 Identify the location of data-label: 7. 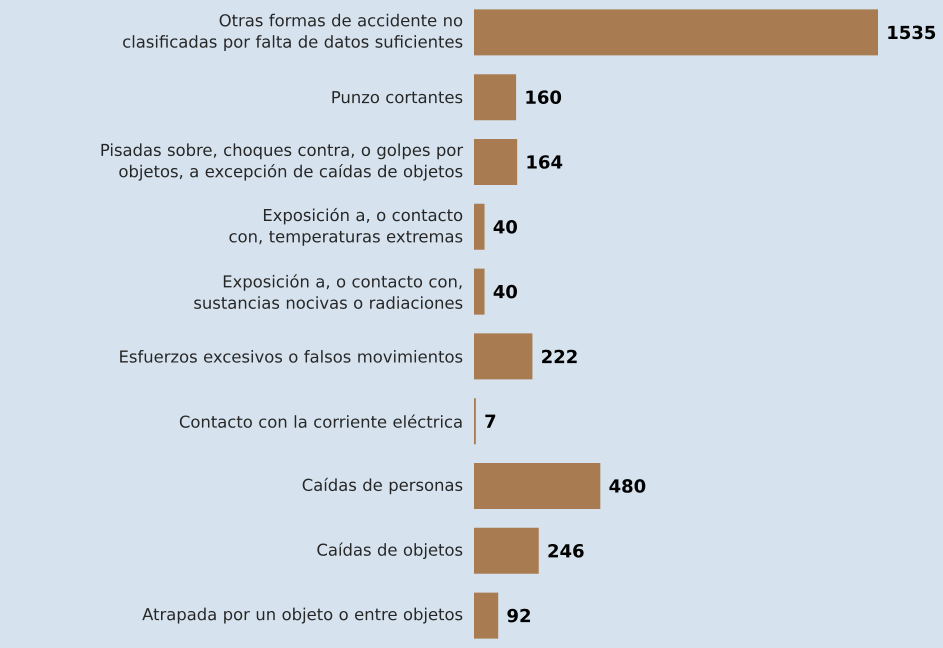
(490, 421).